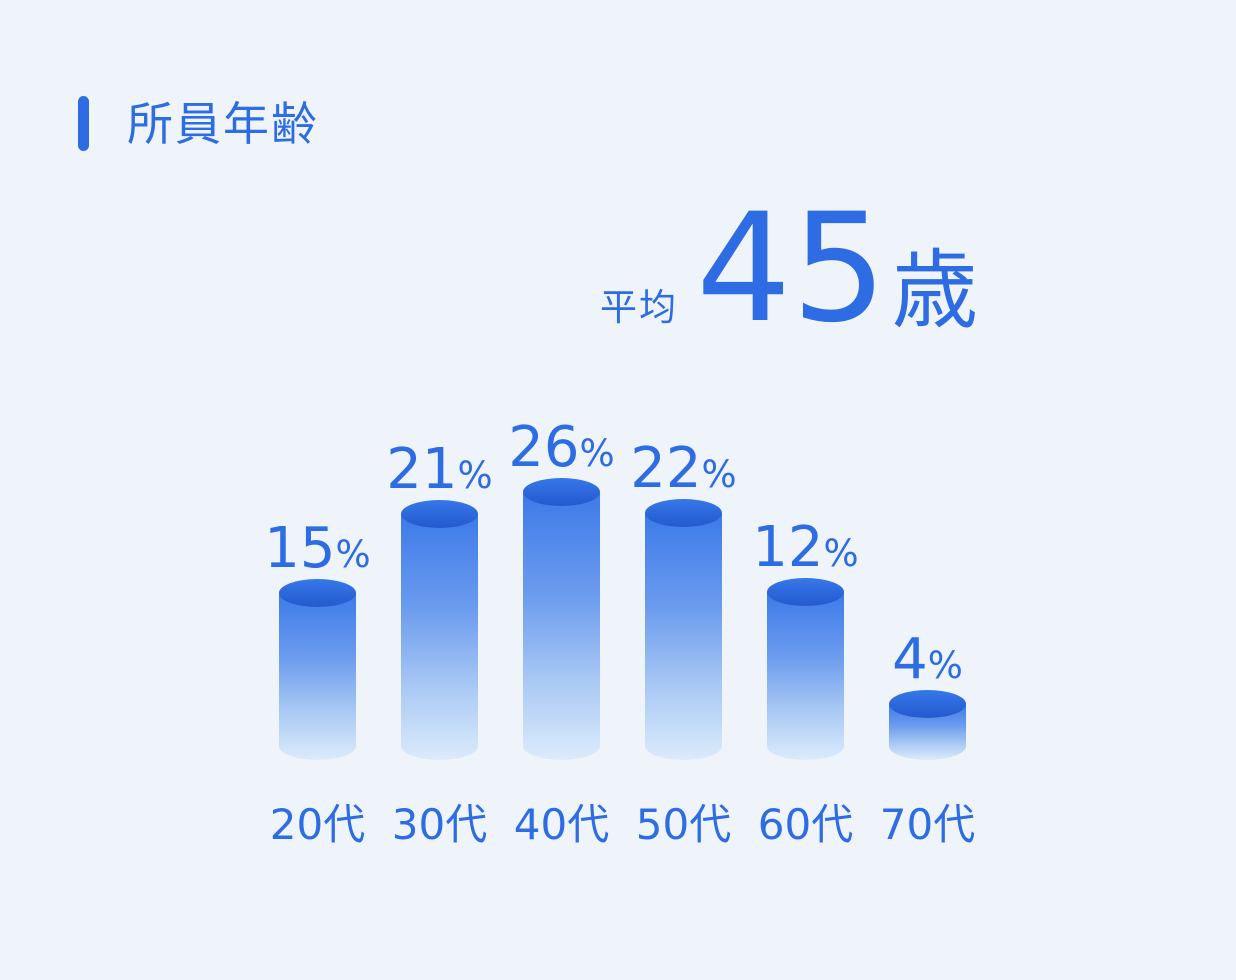 This screenshot has height=980, width=1236. I want to click on bar-group: 22% 50代, so click(683, 643).